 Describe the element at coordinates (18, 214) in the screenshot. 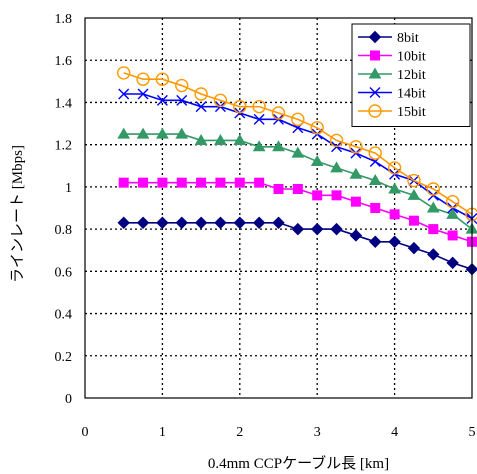

I see `y-axis-title: ラインレート [Mbps]` at that location.